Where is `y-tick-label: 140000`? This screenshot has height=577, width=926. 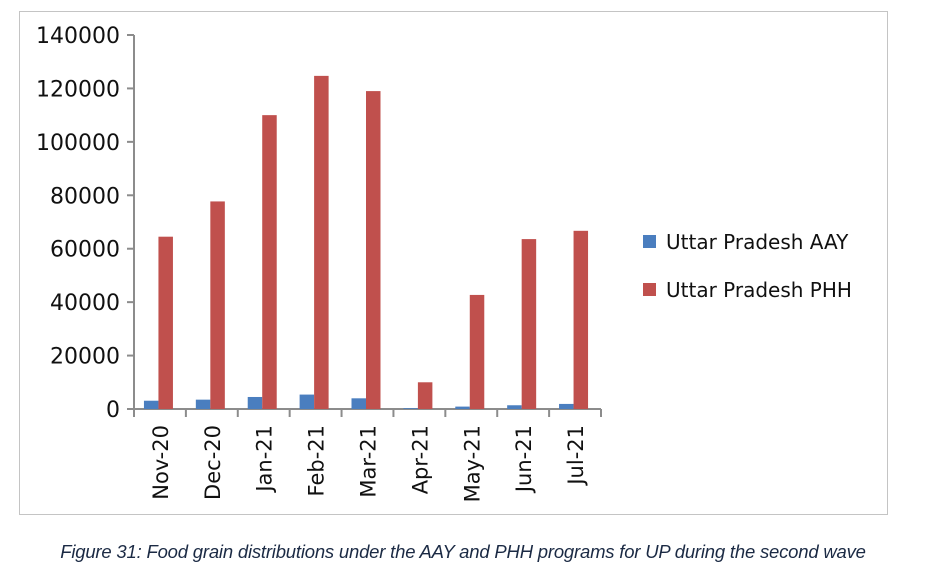
y-tick-label: 140000 is located at coordinates (78, 36).